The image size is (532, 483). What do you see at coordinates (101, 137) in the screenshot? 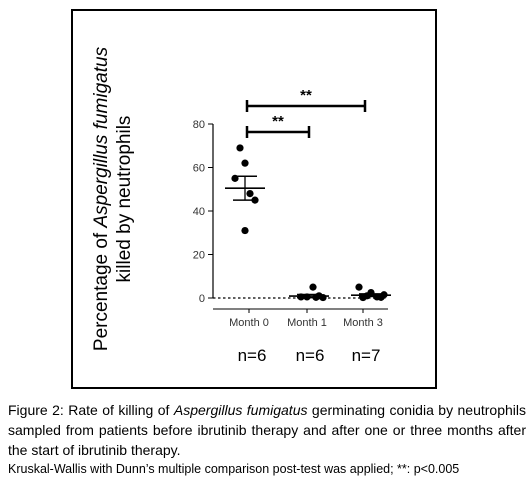
I see `y-axis-label-organism: Aspergillus fumigatus` at bounding box center [101, 137].